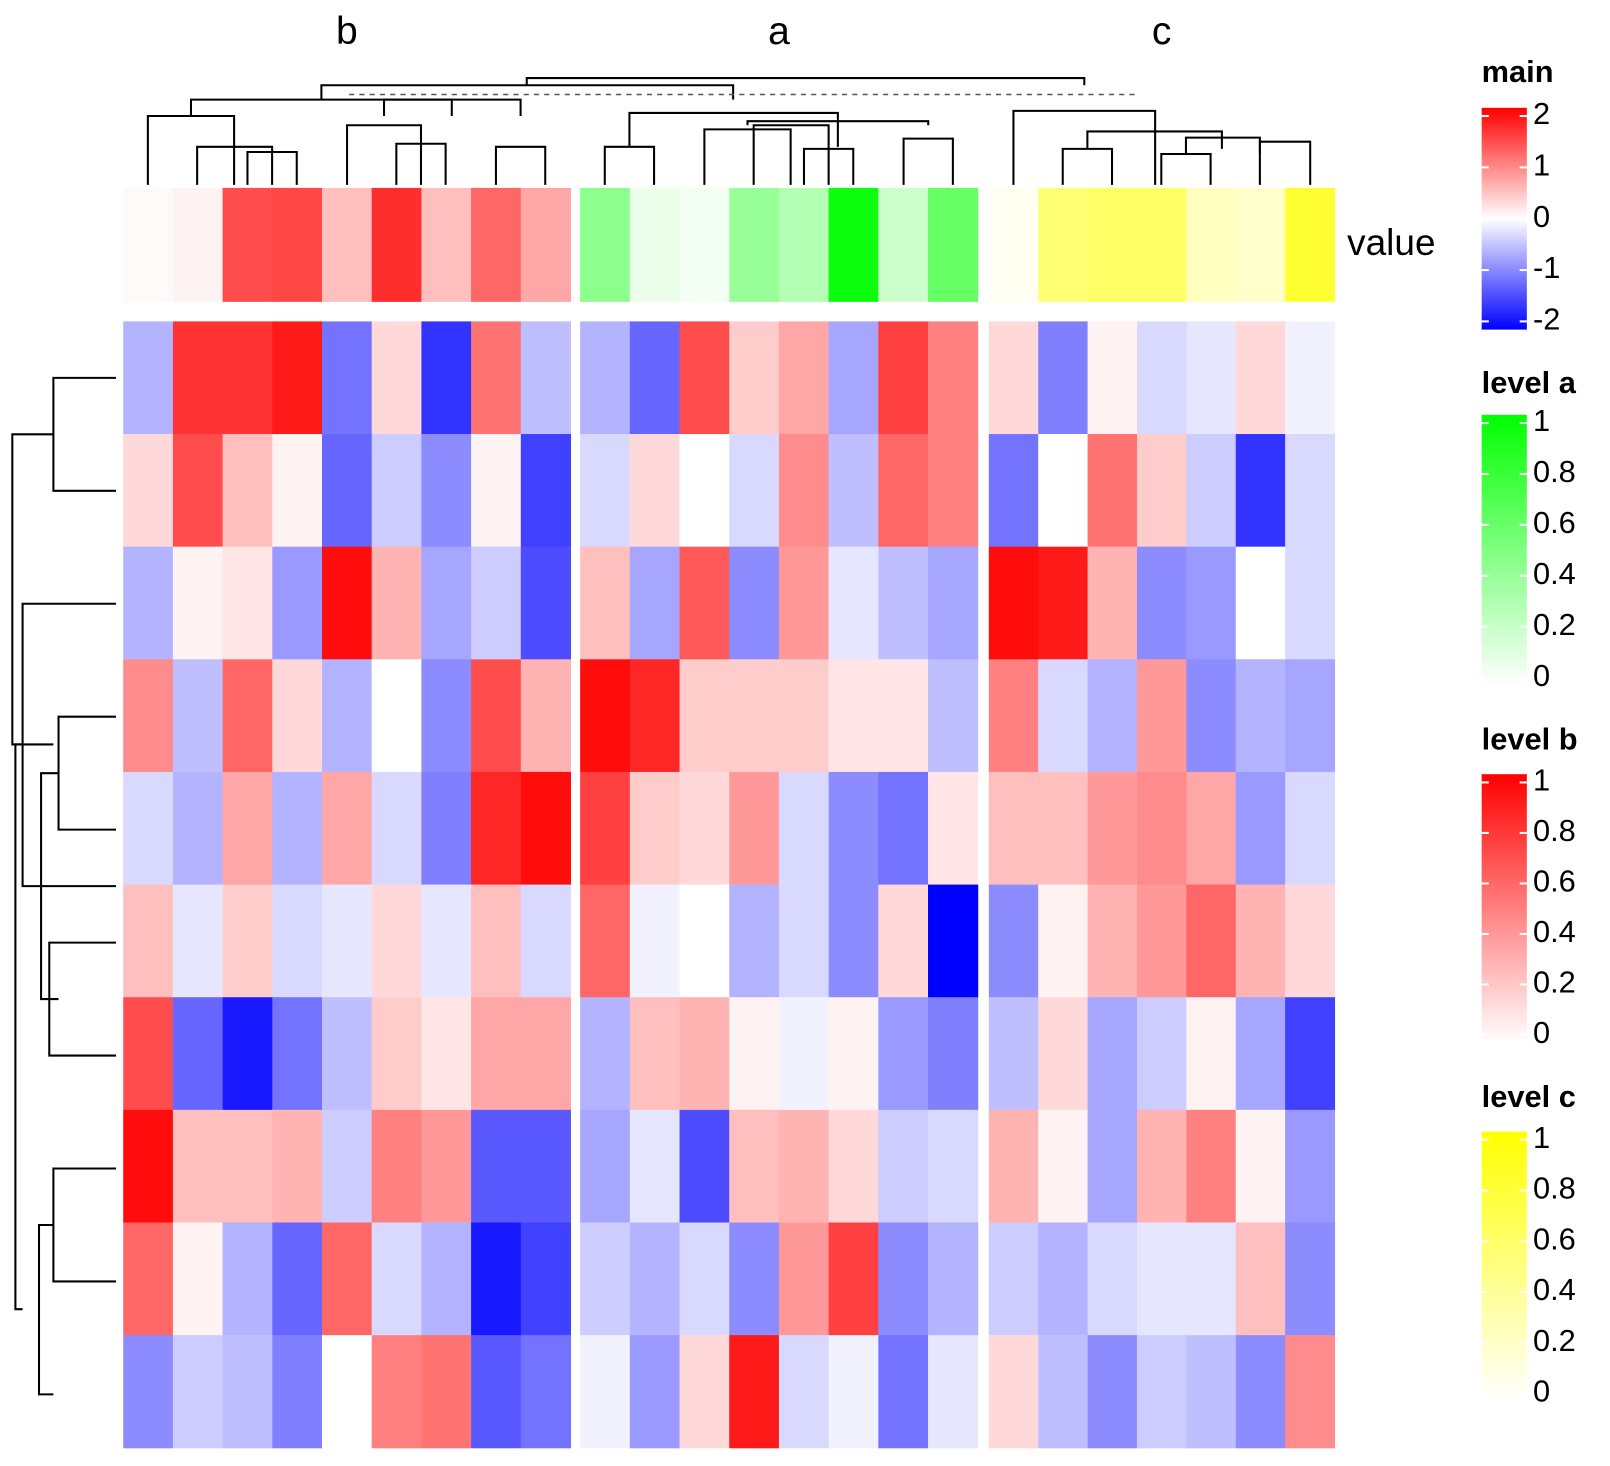 Image resolution: width=1610 pixels, height=1466 pixels. Describe the element at coordinates (1554, 881) in the screenshot. I see `legend-tick-label: 0.6` at that location.